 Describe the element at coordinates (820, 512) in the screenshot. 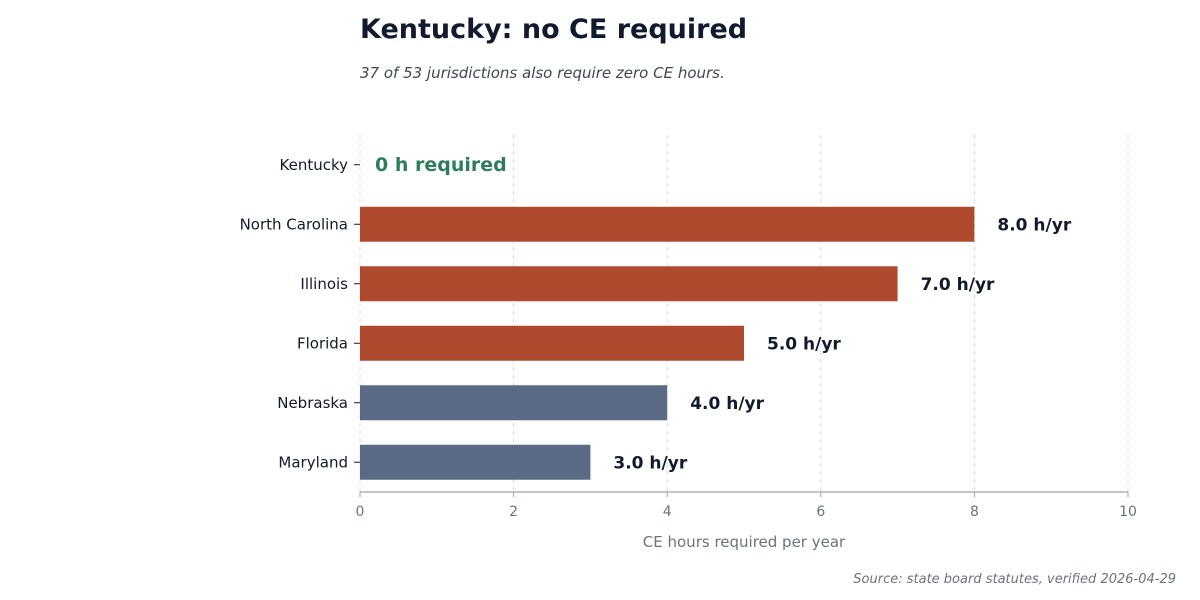

I see `x-tick-label: 6` at that location.